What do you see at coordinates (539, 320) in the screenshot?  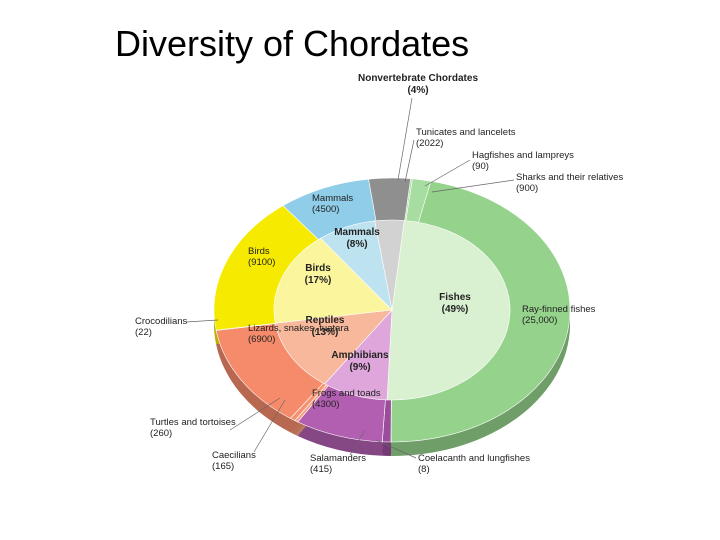 I see `outer-value-label: (25,000)` at bounding box center [539, 320].